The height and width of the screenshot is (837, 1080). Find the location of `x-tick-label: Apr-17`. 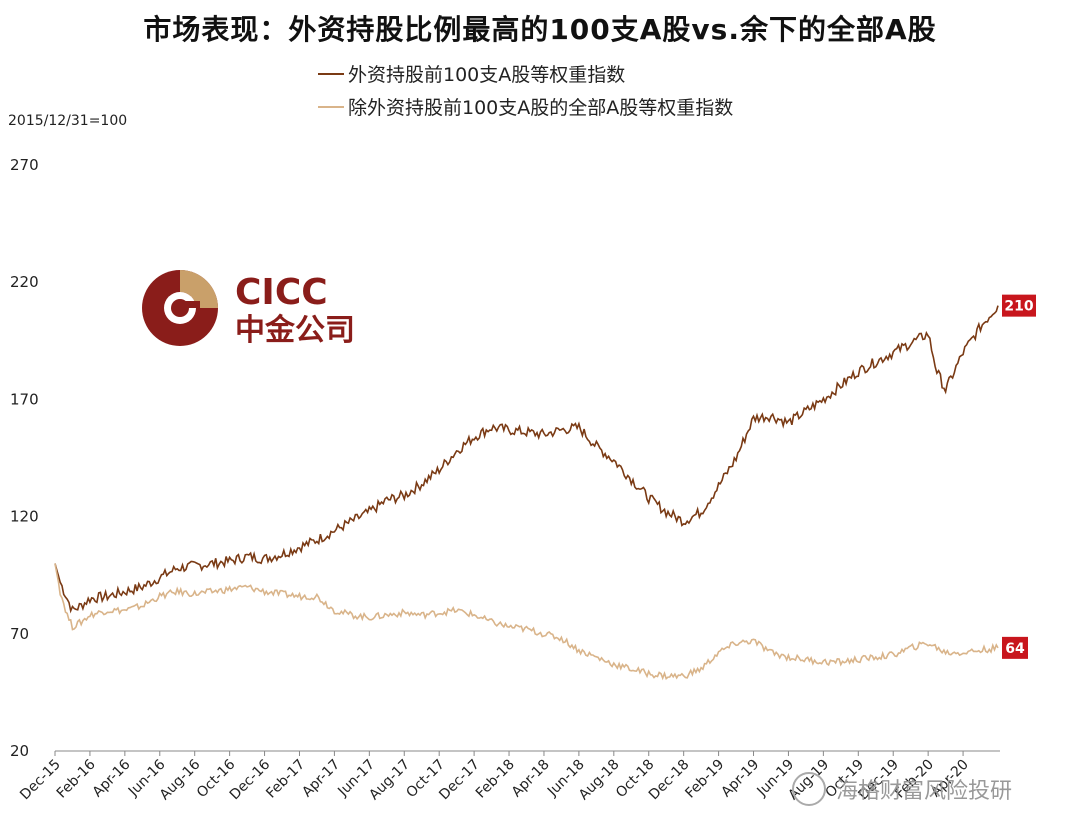

x-tick-label: Apr-17 is located at coordinates (321, 779).